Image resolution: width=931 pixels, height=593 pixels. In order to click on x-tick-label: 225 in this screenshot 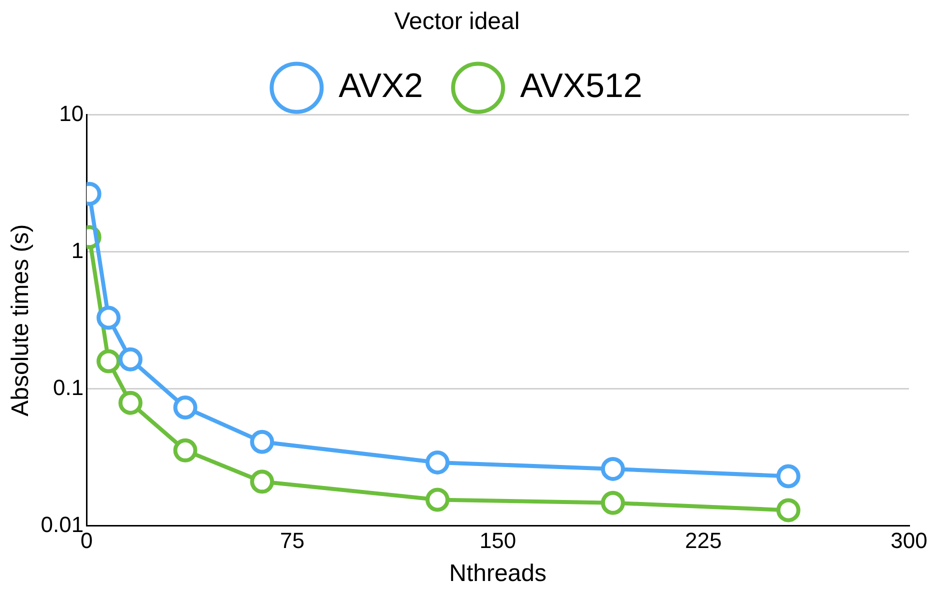, I will do `click(703, 541)`.